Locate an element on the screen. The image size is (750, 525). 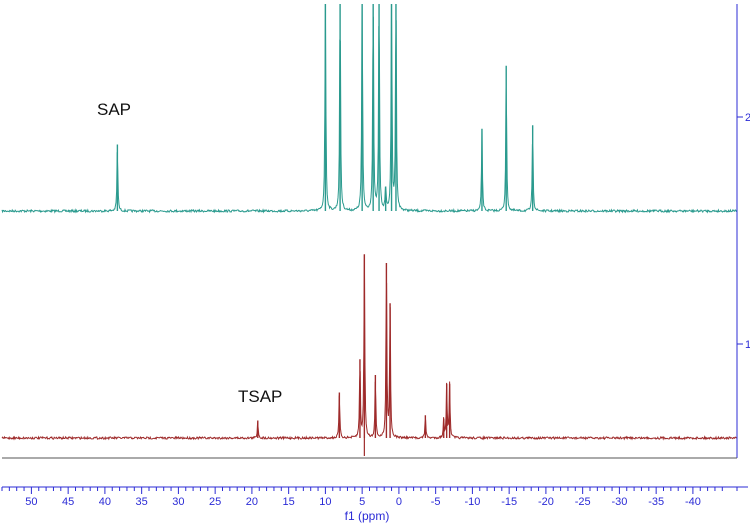
x-tick-label: 40 is located at coordinates (105, 502).